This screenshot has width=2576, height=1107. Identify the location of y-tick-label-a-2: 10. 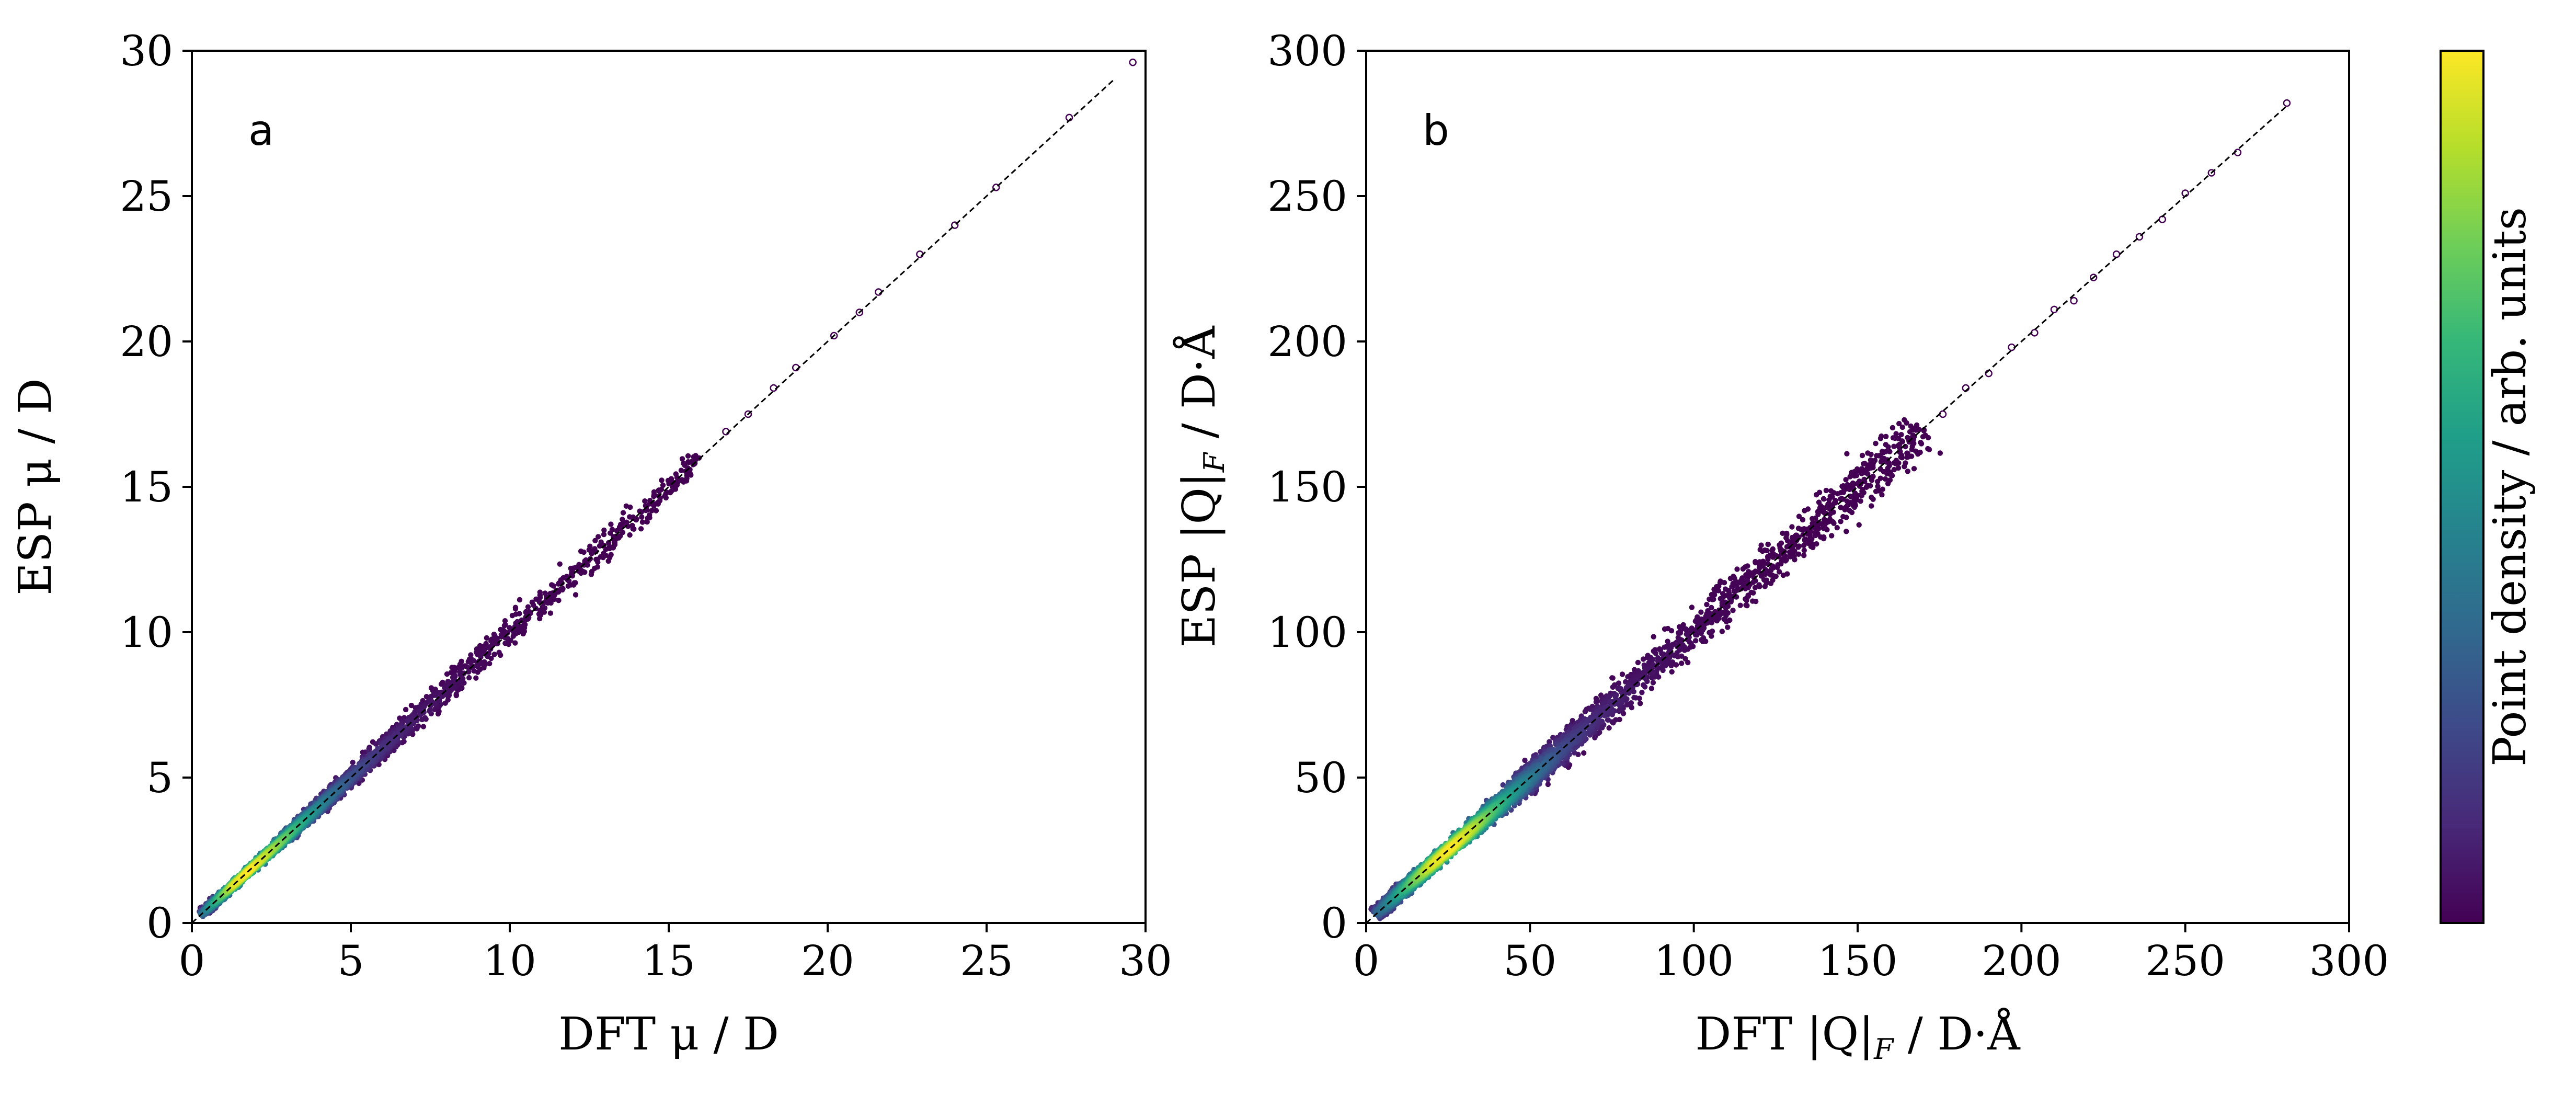
(146, 632).